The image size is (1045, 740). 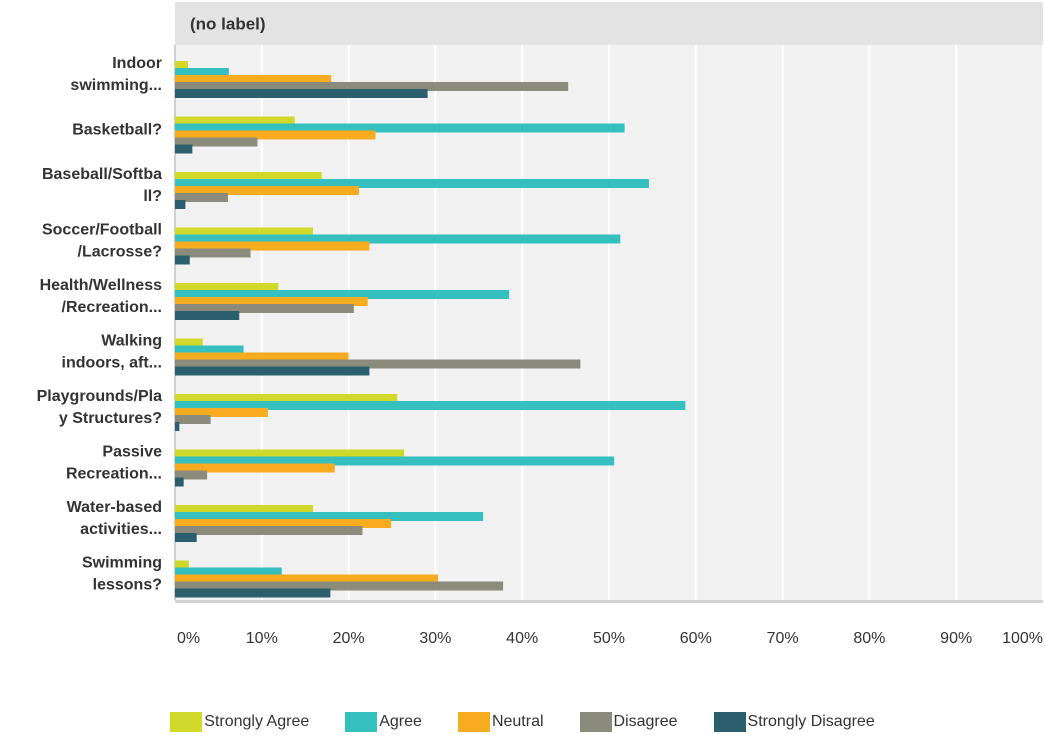 I want to click on x-tick-label: 90%, so click(x=956, y=638).